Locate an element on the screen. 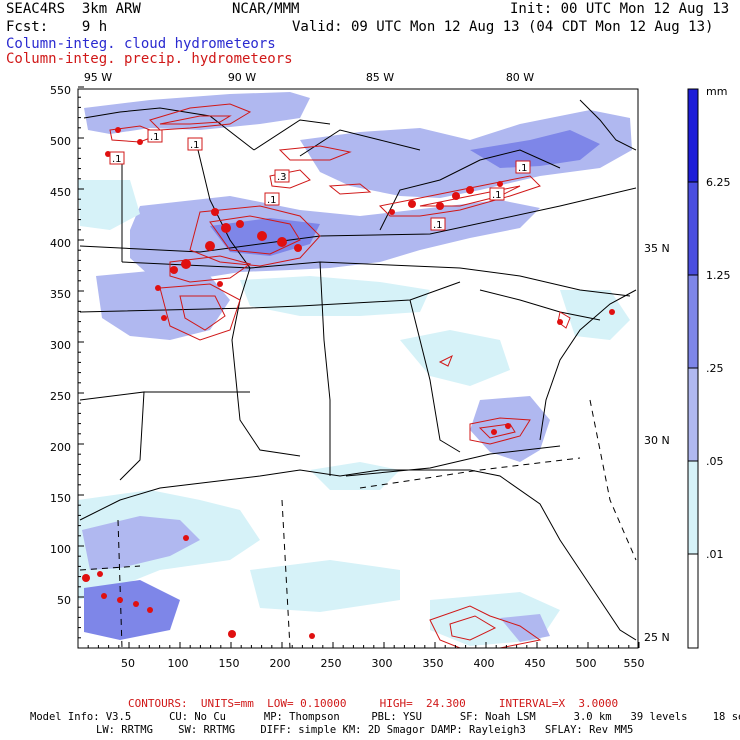 The width and height of the screenshot is (740, 740). colorbar-label: .25 is located at coordinates (715, 368).